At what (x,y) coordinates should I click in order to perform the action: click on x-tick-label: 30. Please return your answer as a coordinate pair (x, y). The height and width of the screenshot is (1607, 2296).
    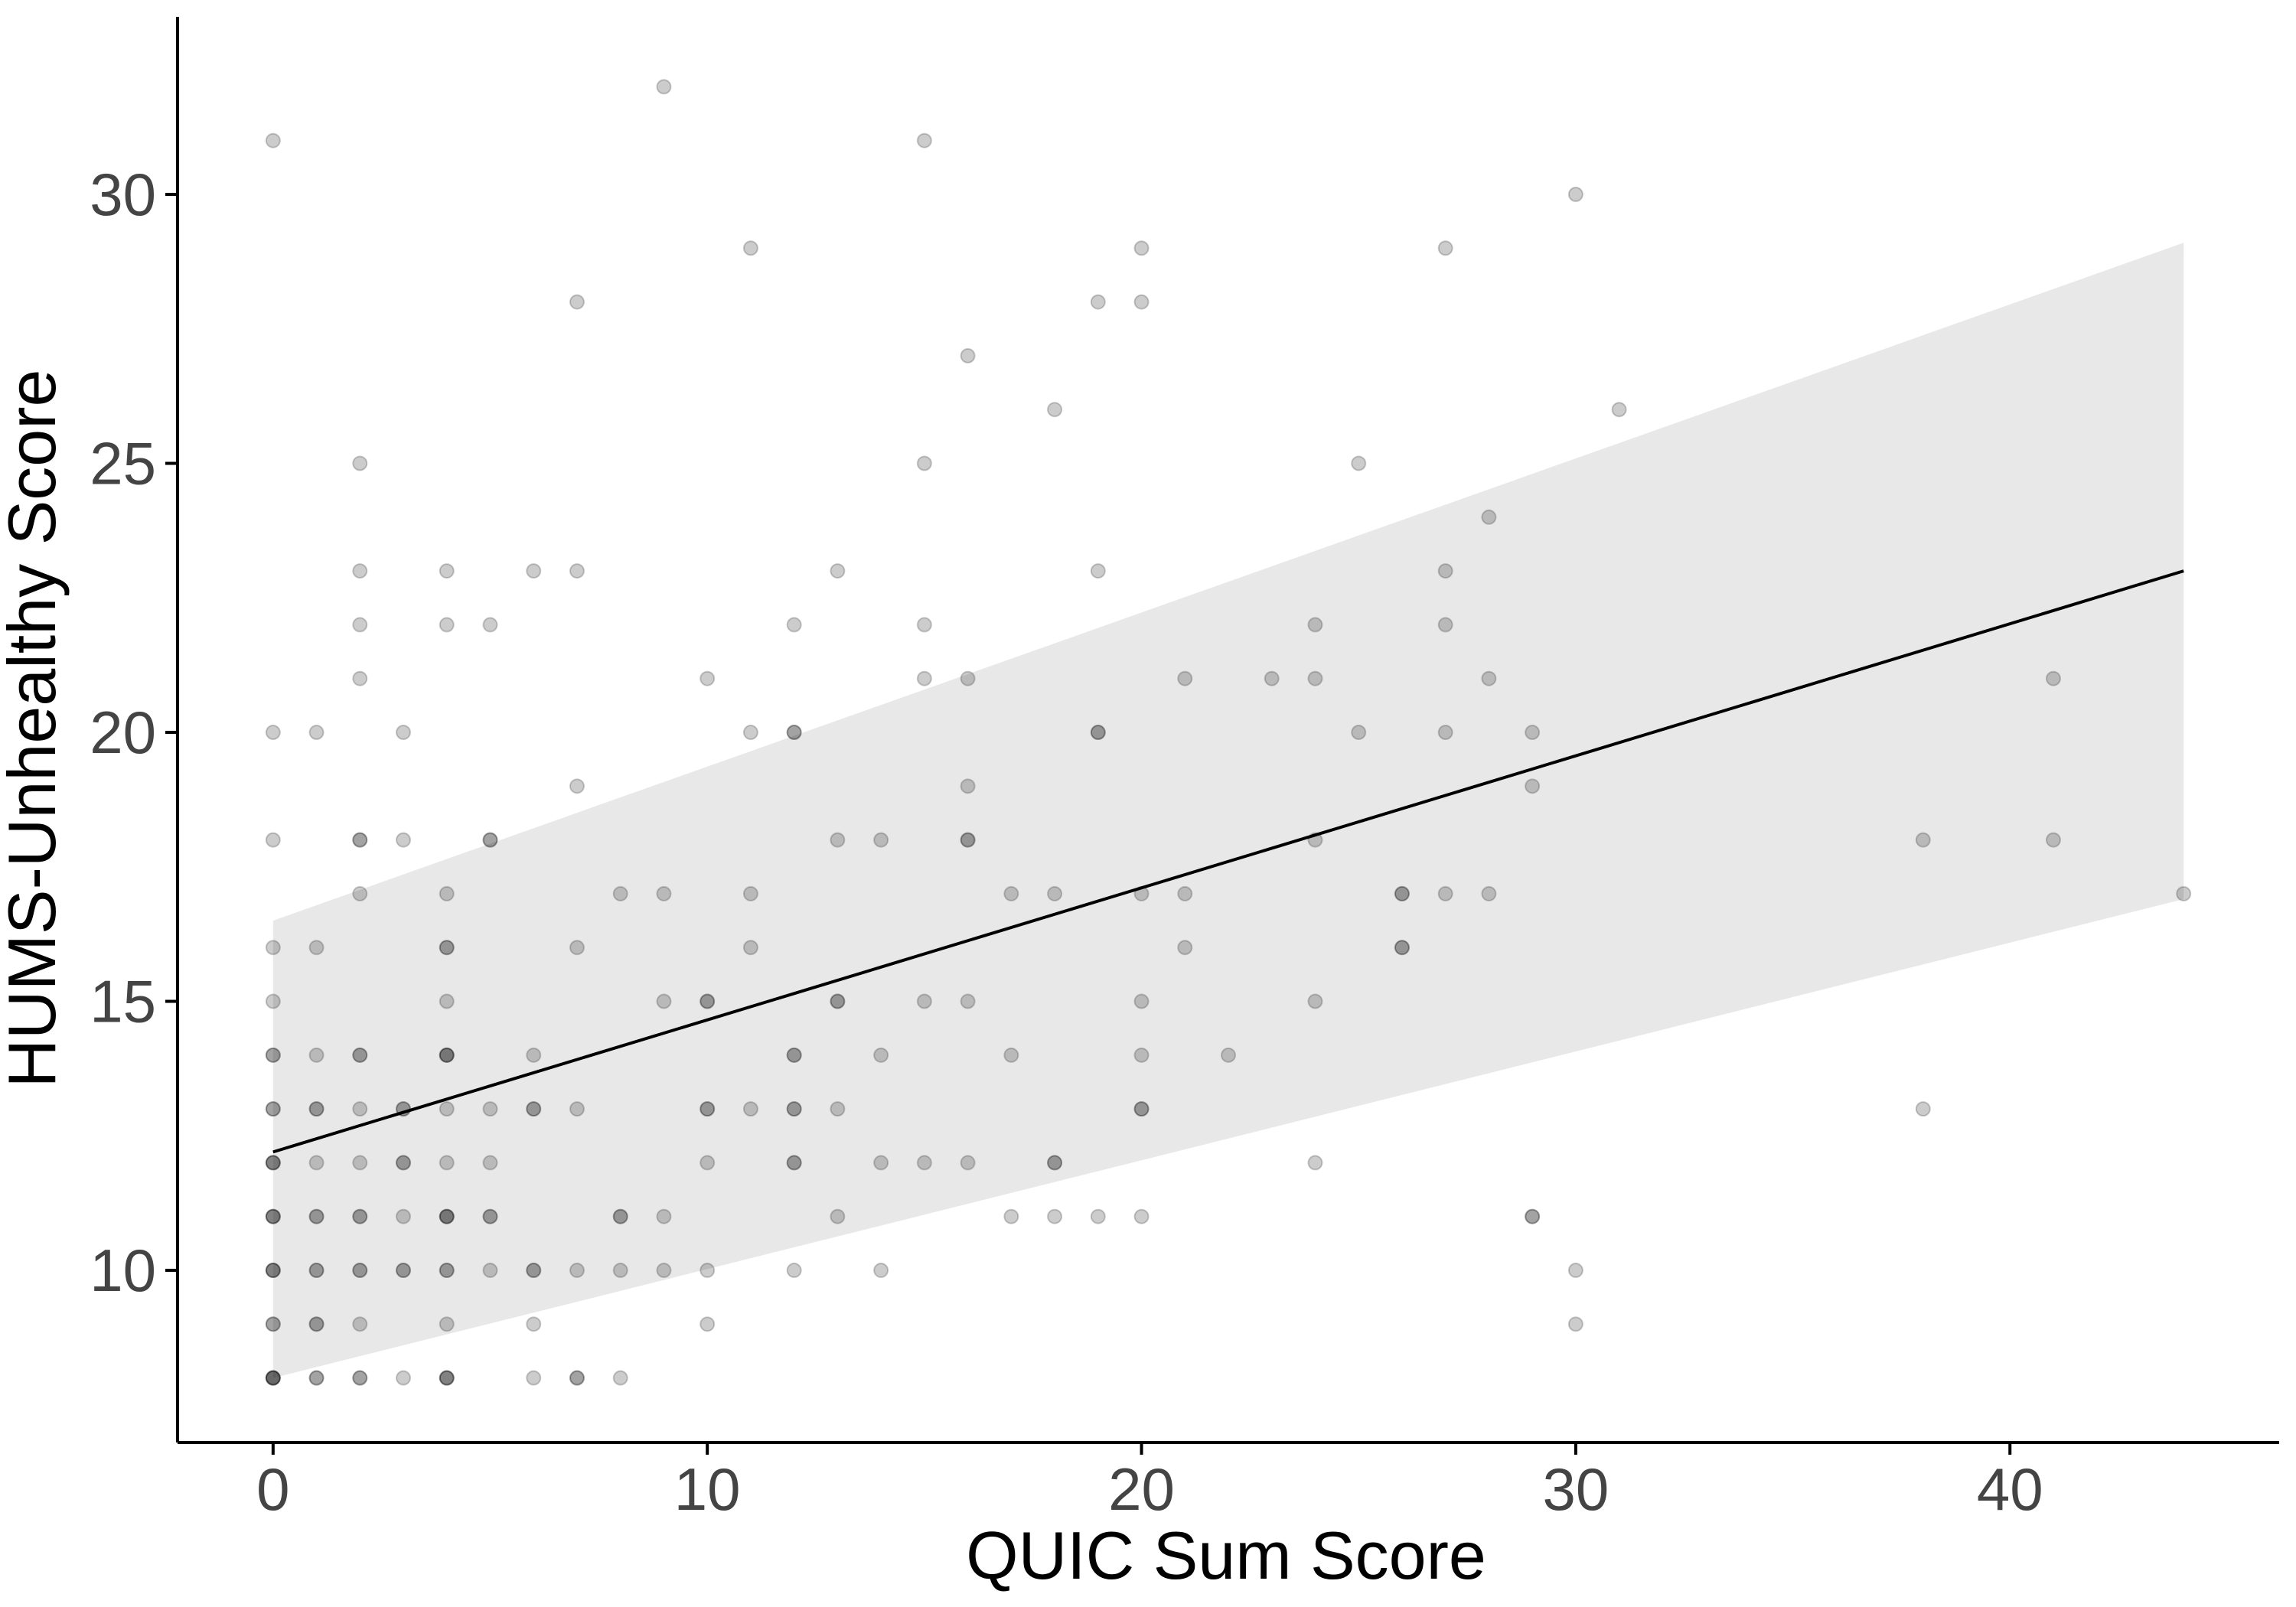
    Looking at the image, I should click on (1576, 1489).